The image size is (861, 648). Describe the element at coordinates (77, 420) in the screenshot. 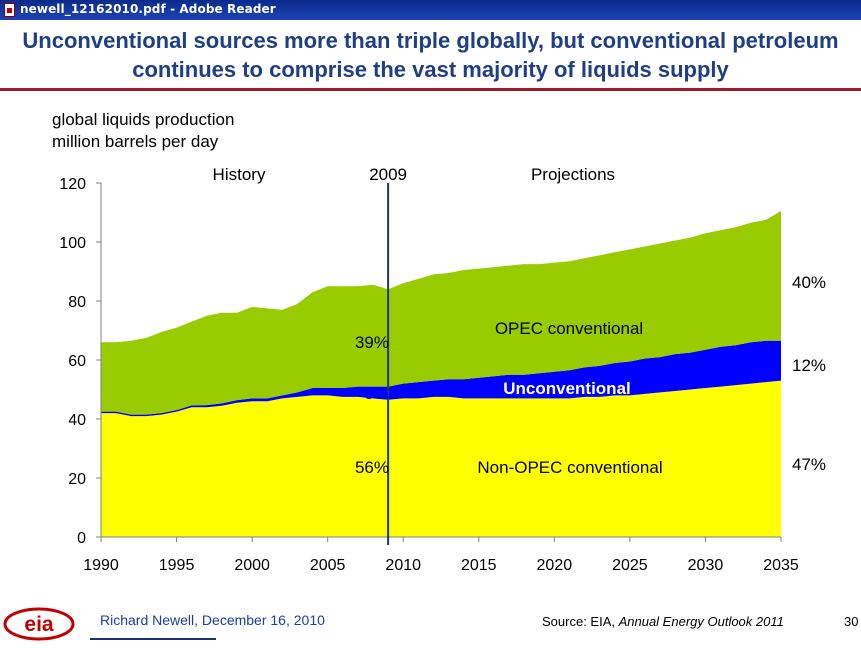

I see `y-tick-label: 40` at that location.